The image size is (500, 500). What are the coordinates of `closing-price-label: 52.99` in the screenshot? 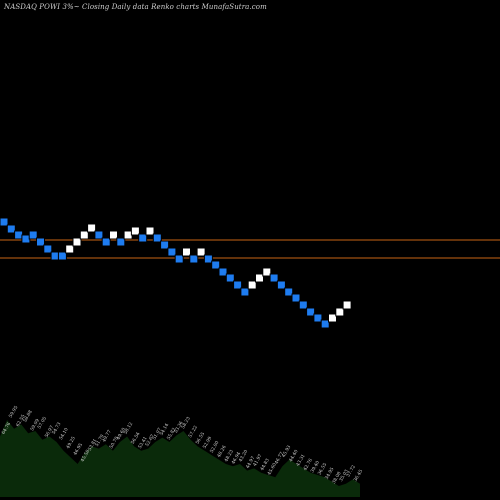 It's located at (208, 442).